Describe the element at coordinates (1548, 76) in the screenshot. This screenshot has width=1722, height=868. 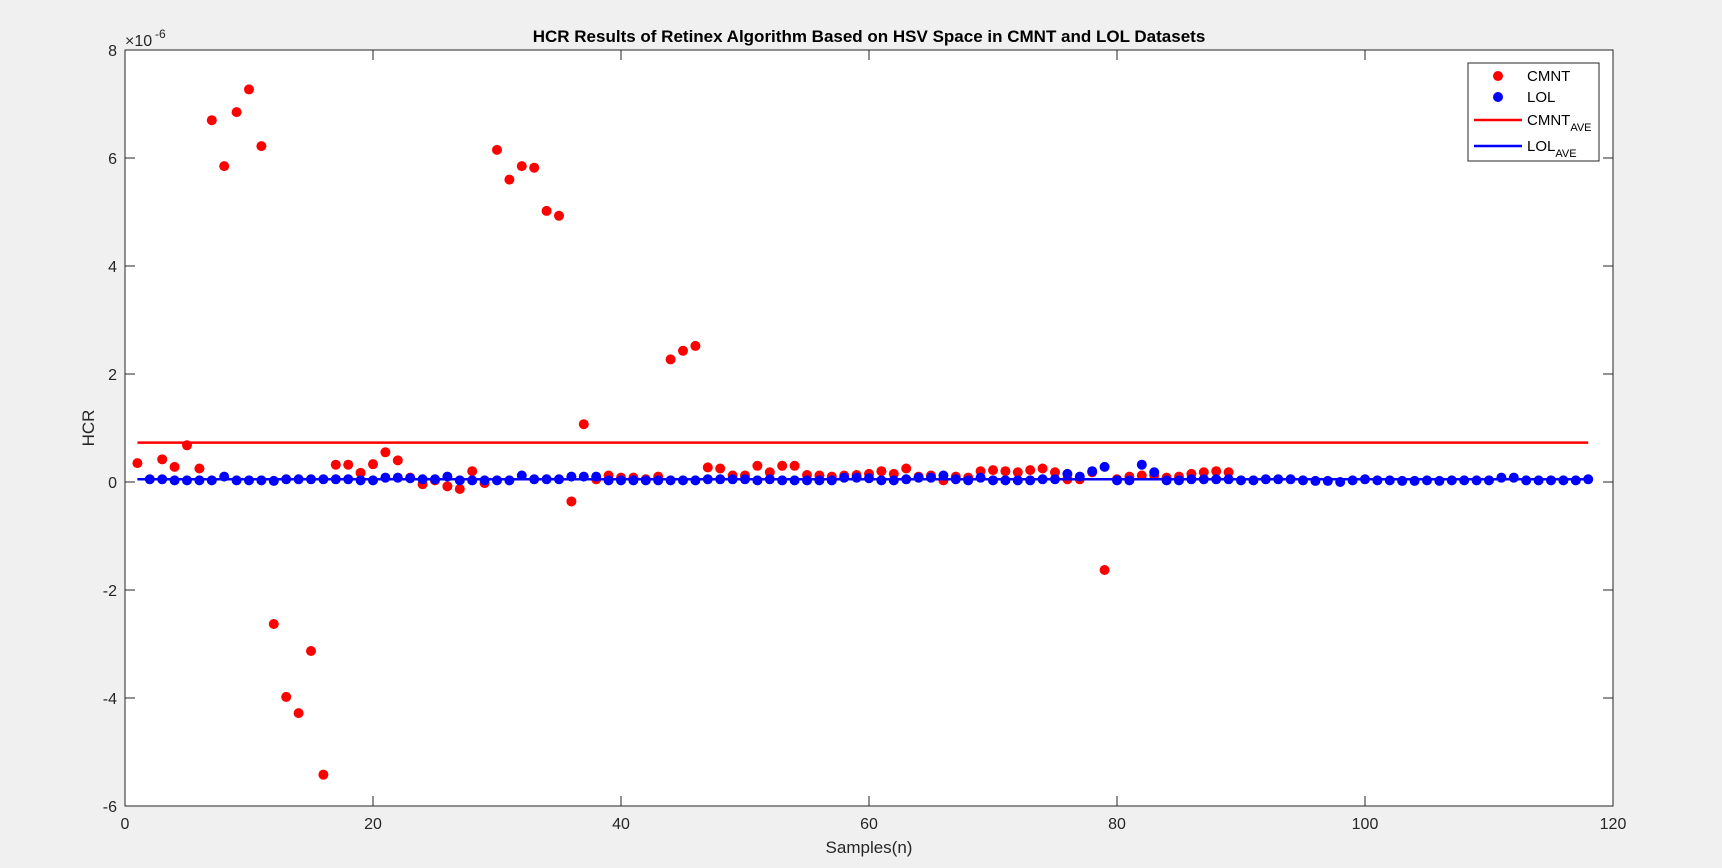
I see `legend-label: CMNT` at that location.